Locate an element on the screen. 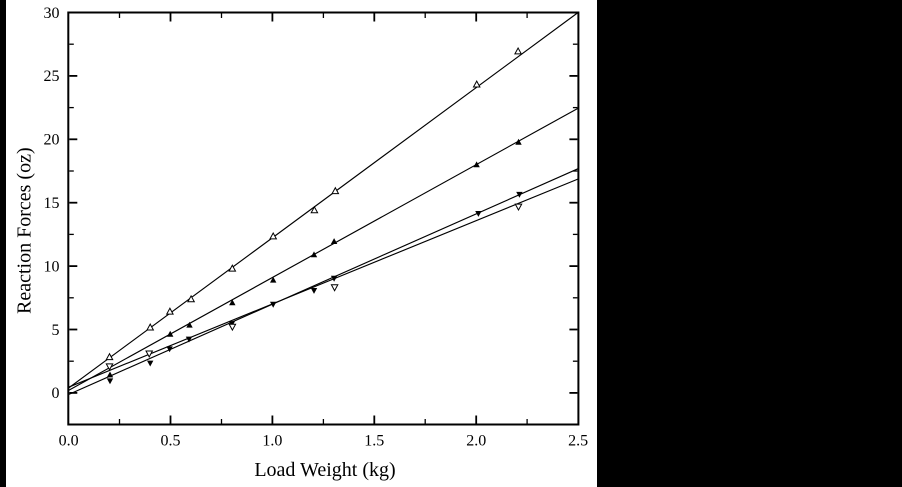 The height and width of the screenshot is (487, 902). svg-text: 5 is located at coordinates (56, 330).